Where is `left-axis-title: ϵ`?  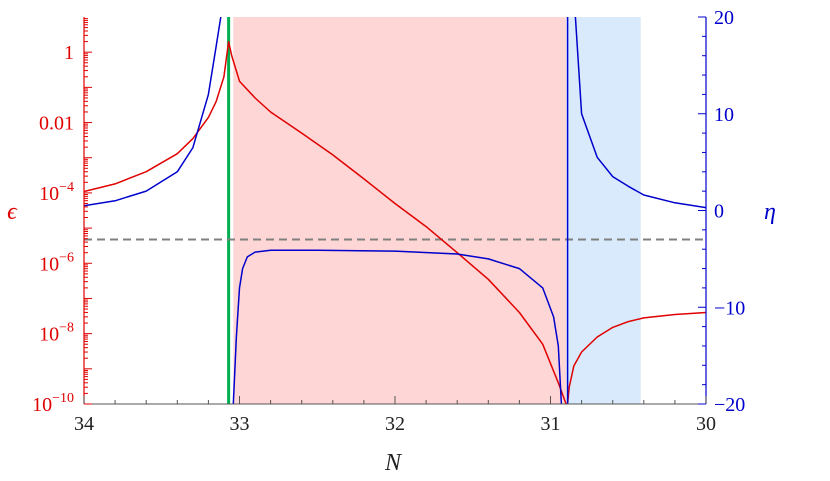
left-axis-title: ϵ is located at coordinates (12, 212).